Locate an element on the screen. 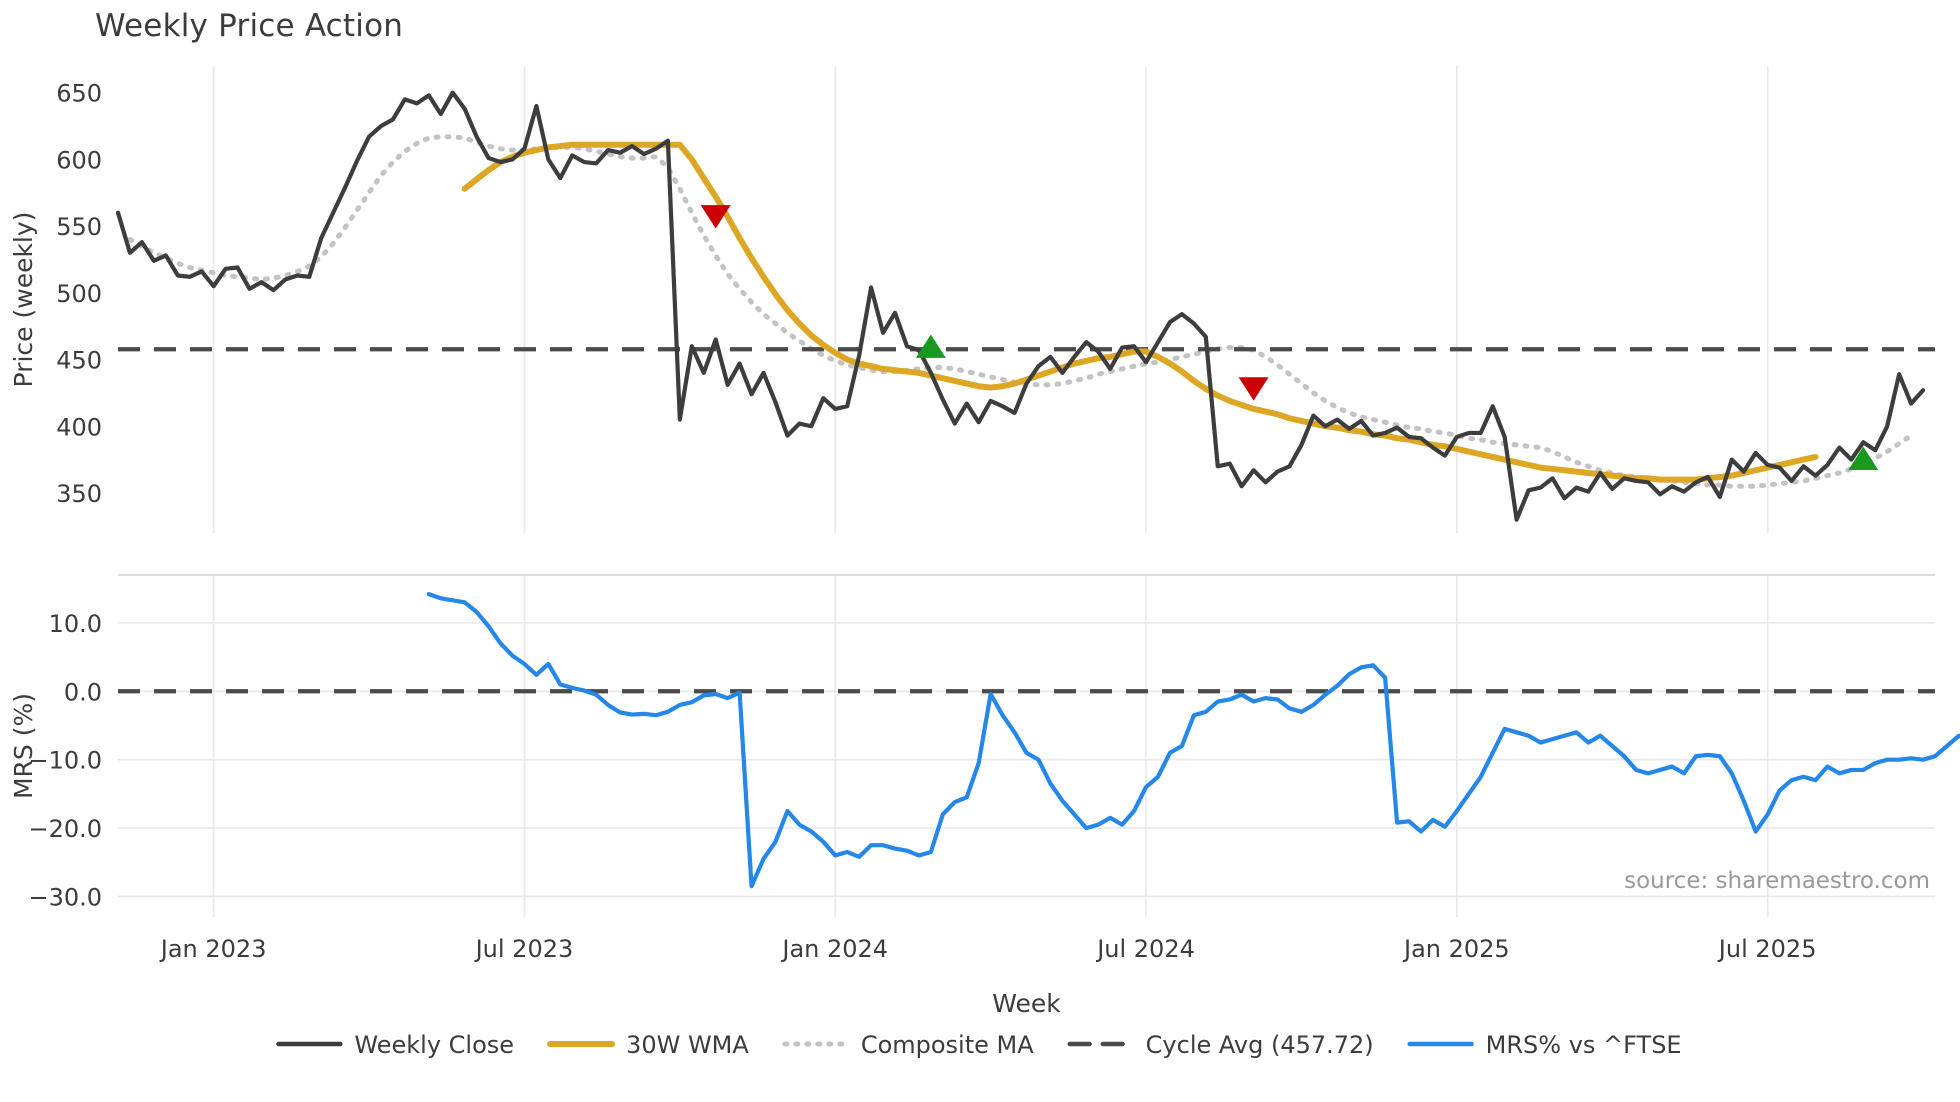 This screenshot has width=1960, height=1102. legend-item-mrs-vs-ftse: MRS% vs ^FTSE is located at coordinates (1544, 1045).